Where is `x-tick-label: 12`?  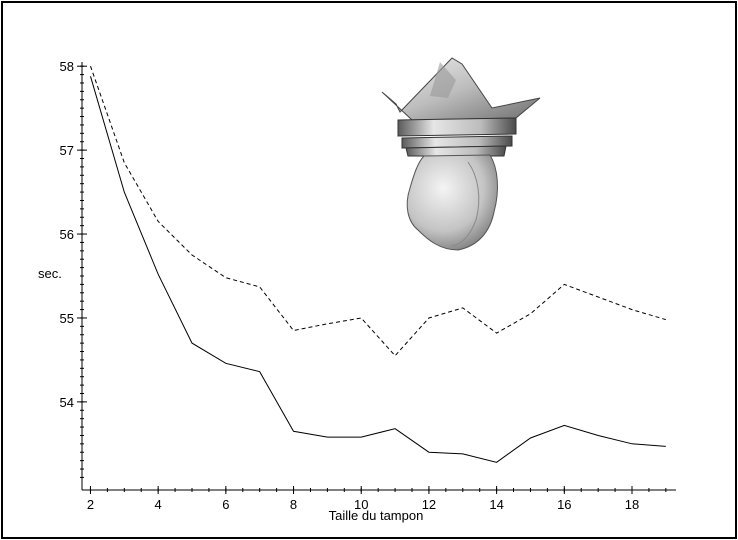 x-tick-label: 12 is located at coordinates (429, 504).